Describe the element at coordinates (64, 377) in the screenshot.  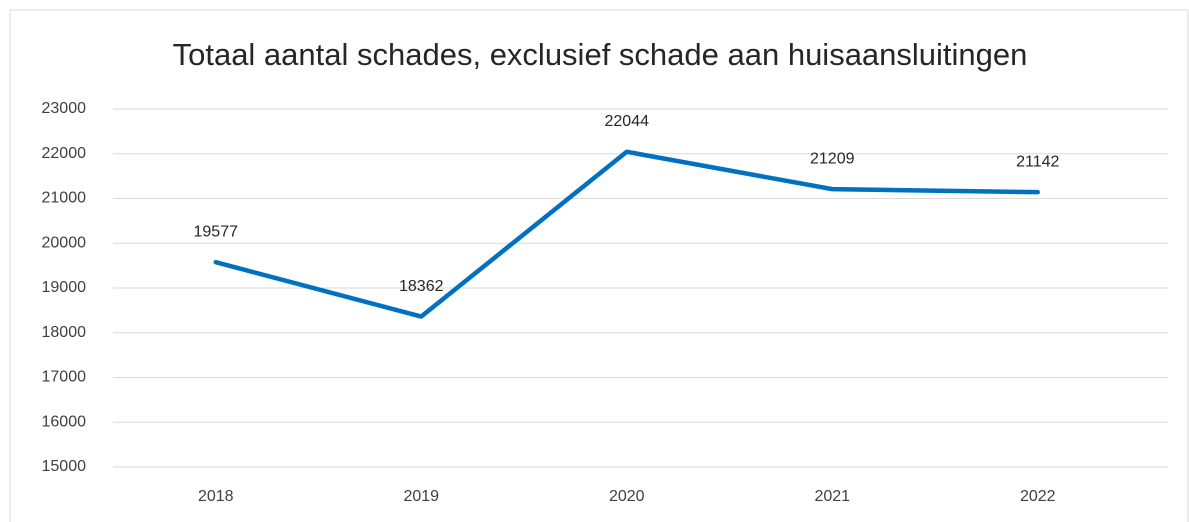
I see `y-tick-label: 17000` at that location.